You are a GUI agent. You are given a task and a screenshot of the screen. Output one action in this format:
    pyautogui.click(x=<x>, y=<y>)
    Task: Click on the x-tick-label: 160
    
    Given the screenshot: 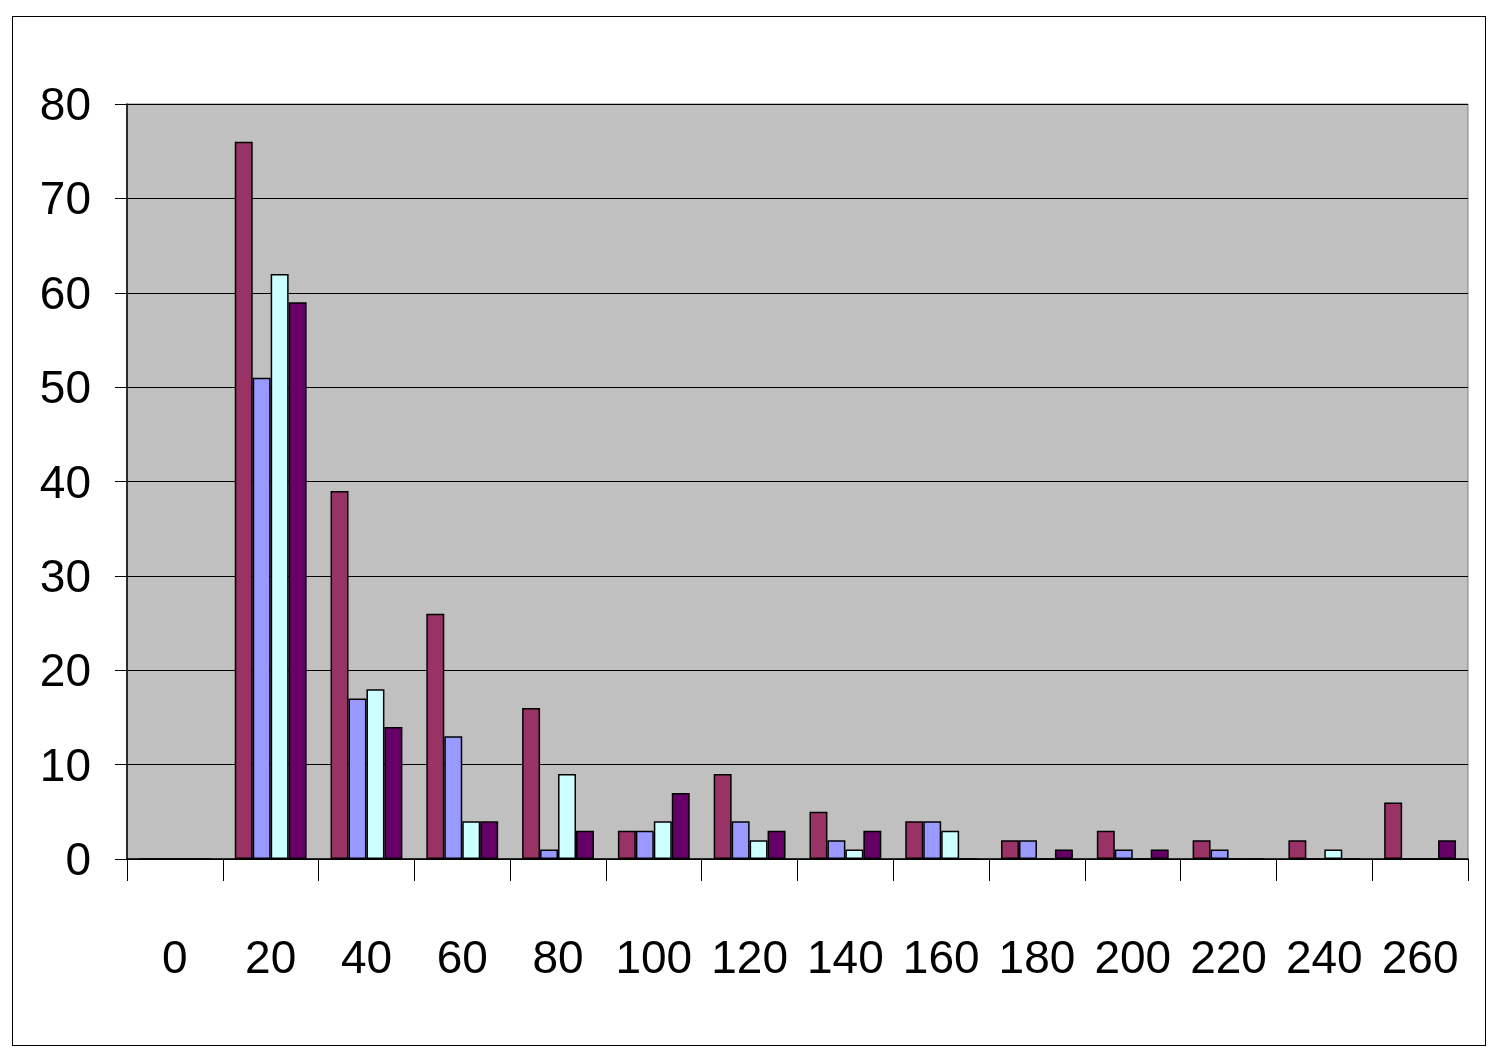 What is the action you would take?
    pyautogui.click(x=941, y=957)
    